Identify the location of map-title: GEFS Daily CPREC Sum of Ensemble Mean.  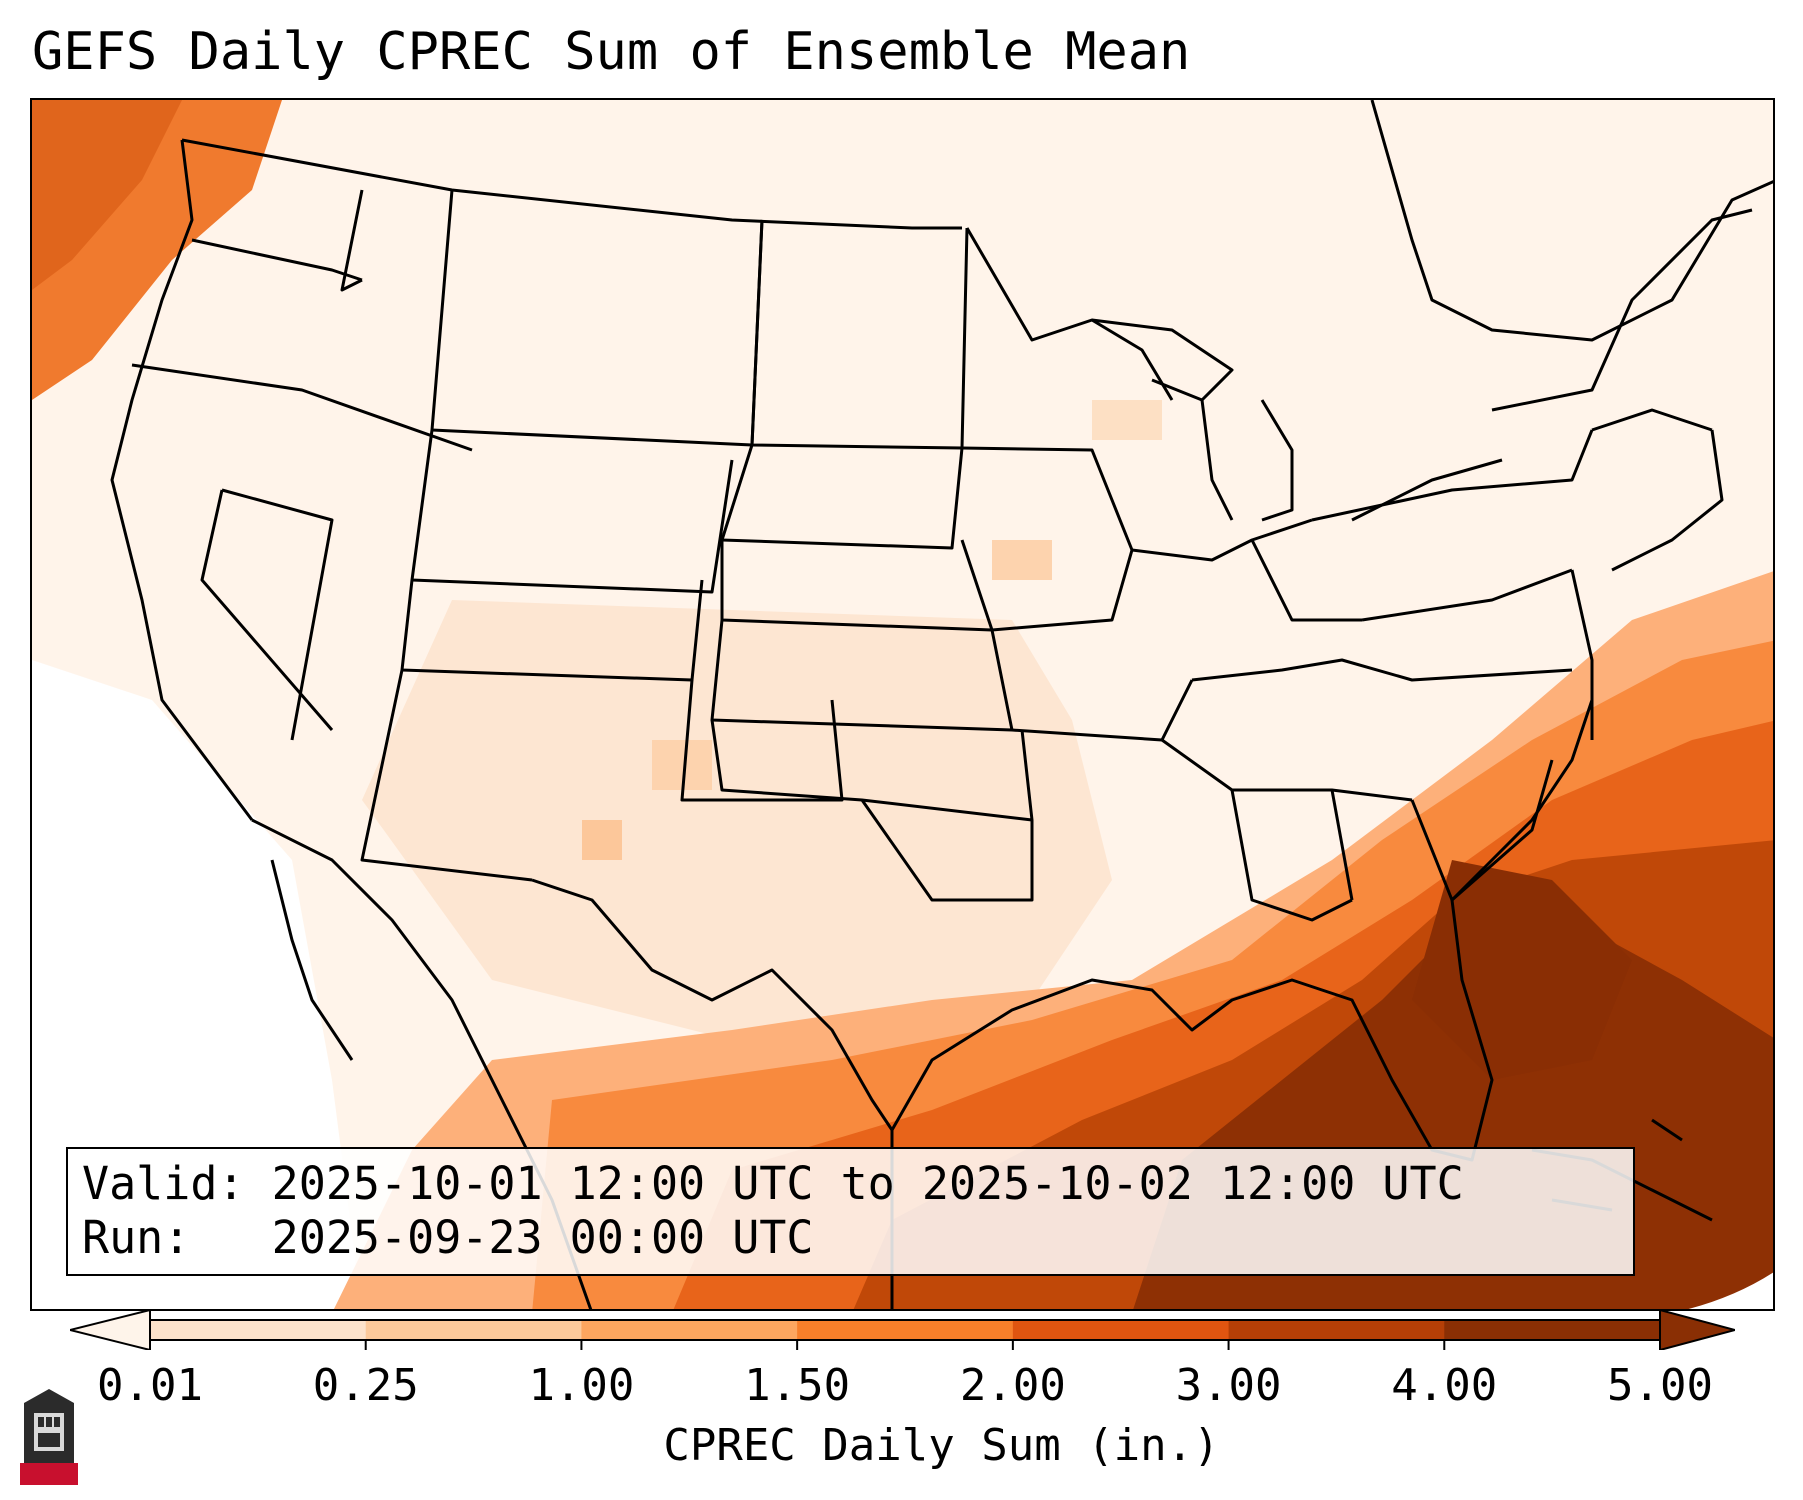
(611, 52).